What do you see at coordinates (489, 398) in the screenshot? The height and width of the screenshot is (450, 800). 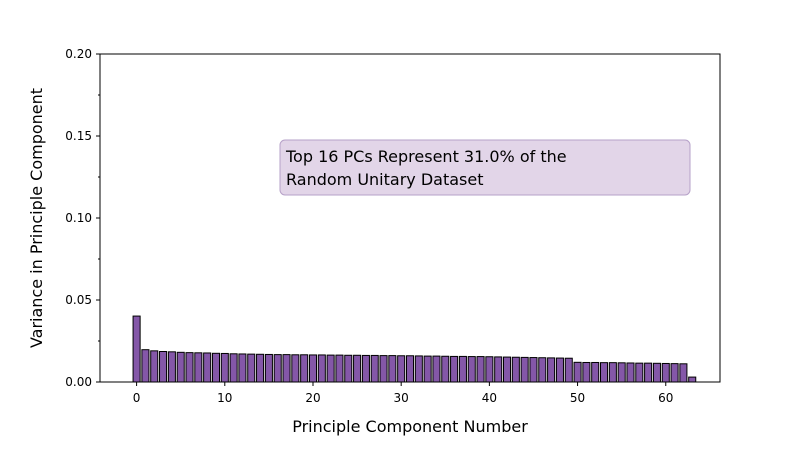 I see `x-tick-label: 40` at bounding box center [489, 398].